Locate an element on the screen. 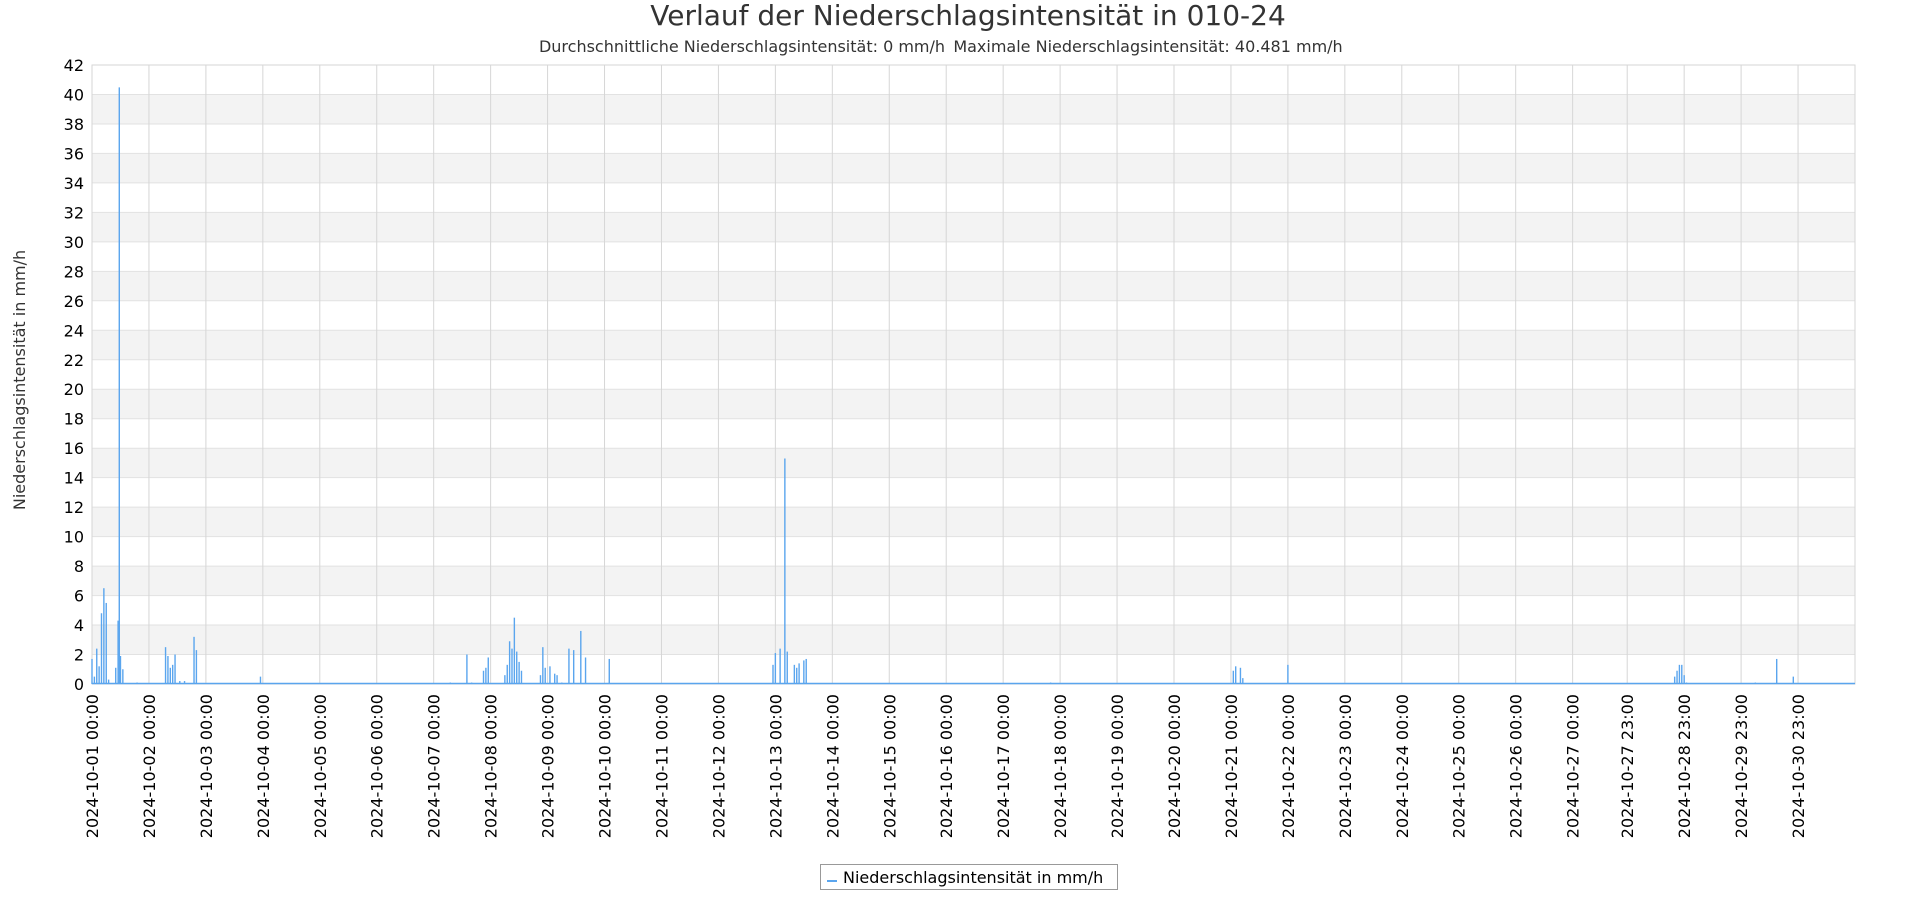 Image resolution: width=1920 pixels, height=900 pixels. x-tick-label: 2024-10-06 00:00 is located at coordinates (377, 766).